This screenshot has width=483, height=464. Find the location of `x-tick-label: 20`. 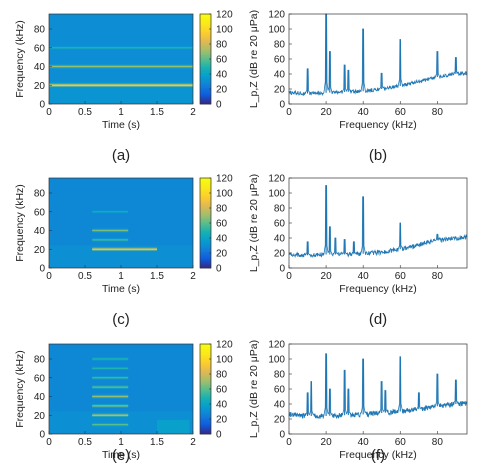

x-tick-label: 20 is located at coordinates (327, 442).